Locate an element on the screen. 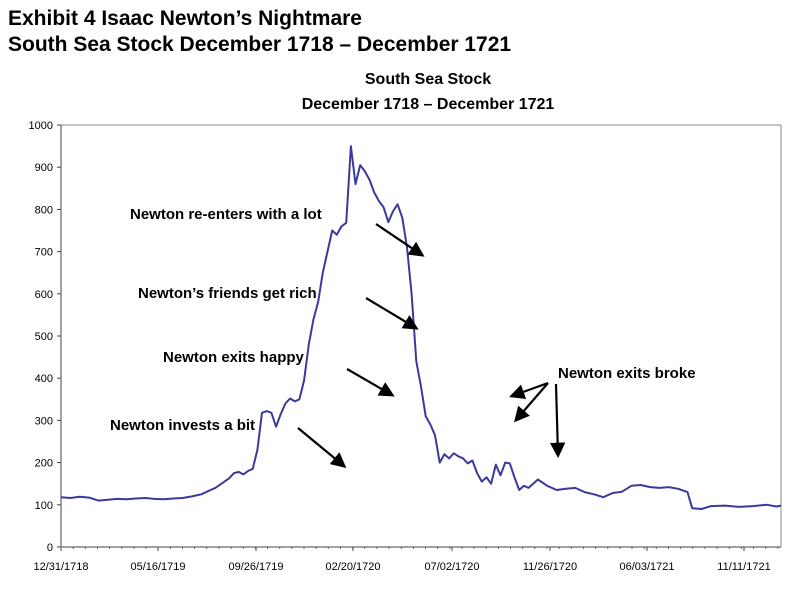 The image size is (800, 594). chart-title: South Sea Stock is located at coordinates (428, 79).